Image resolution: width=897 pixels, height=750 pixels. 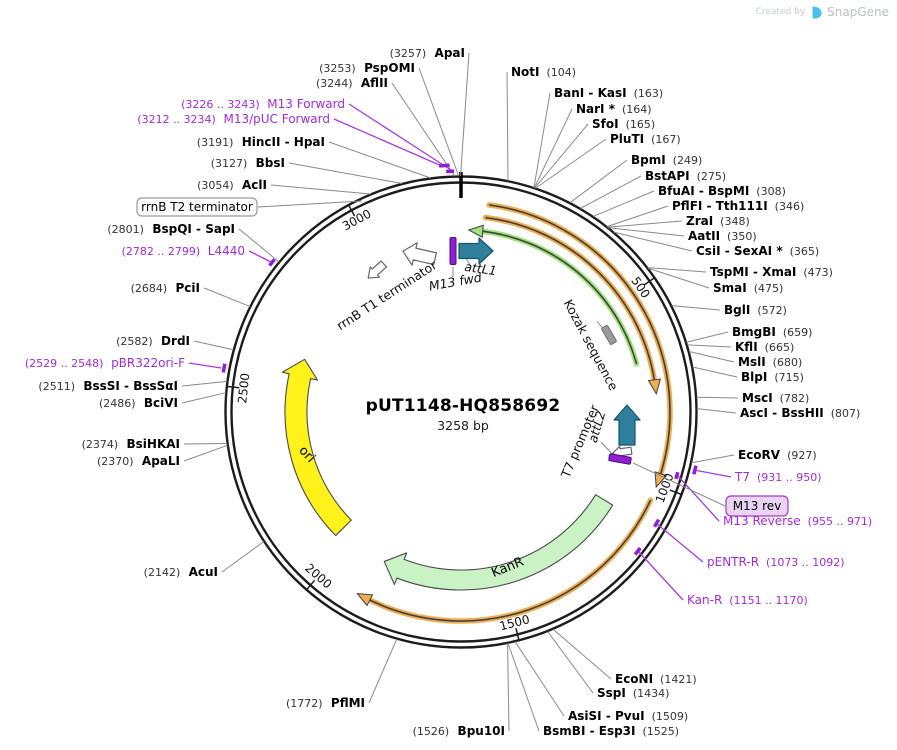 I want to click on pbr322ori-f-dash, so click(x=224, y=368).